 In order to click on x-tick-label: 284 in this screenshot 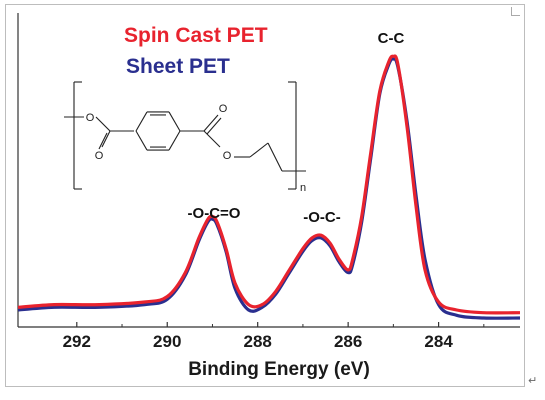, I will do `click(438, 341)`.